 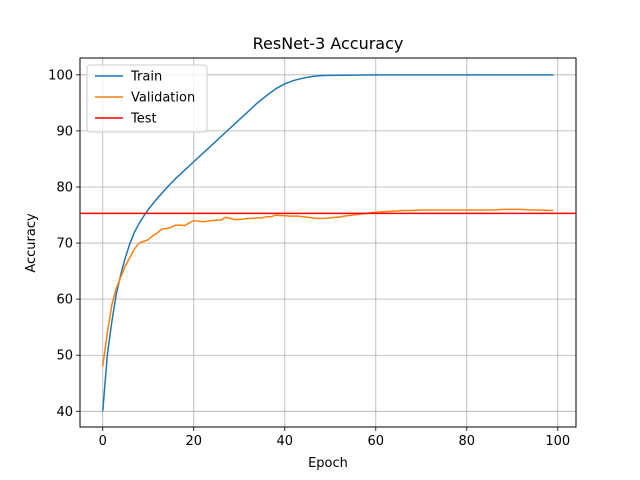 What do you see at coordinates (376, 441) in the screenshot?
I see `x-tick-label: 60` at bounding box center [376, 441].